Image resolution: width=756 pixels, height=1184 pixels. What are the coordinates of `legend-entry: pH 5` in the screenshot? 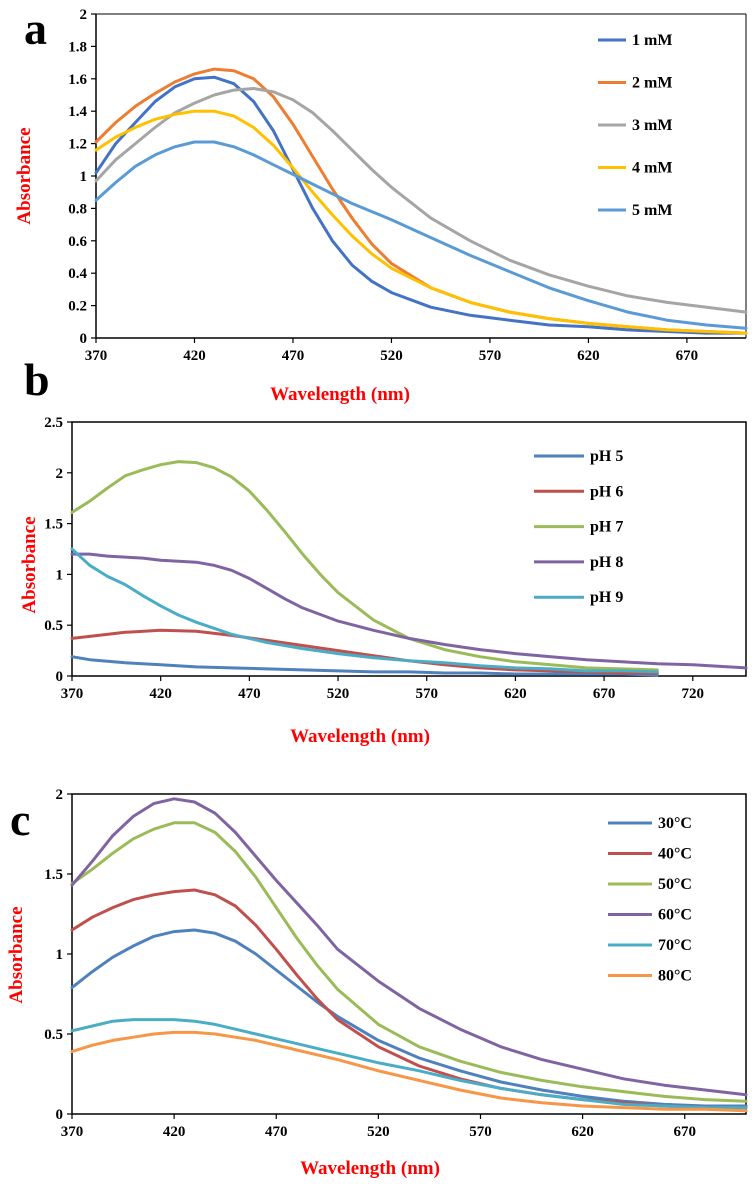 It's located at (606, 456).